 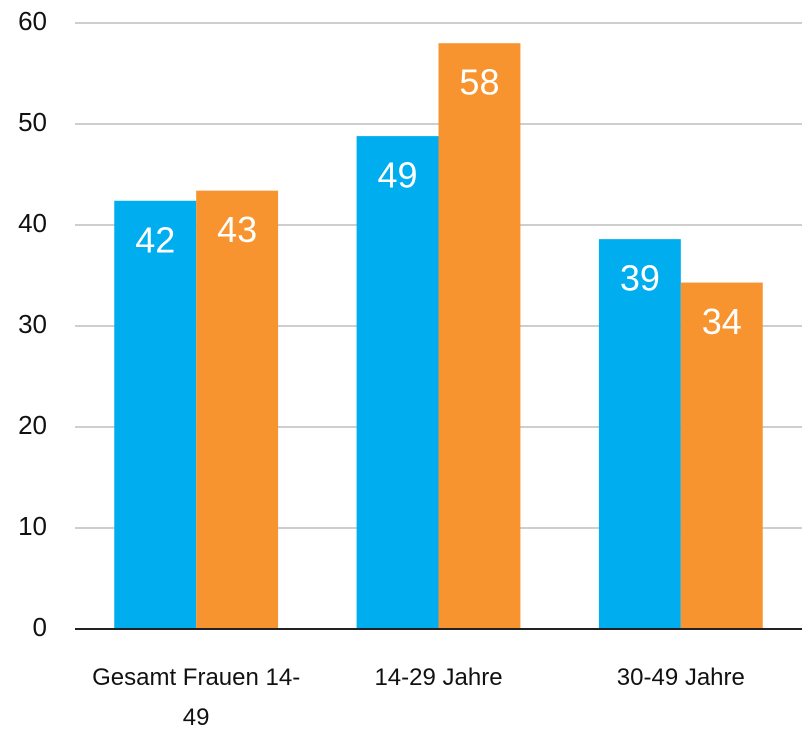 I want to click on data-label: 42, so click(x=155, y=239).